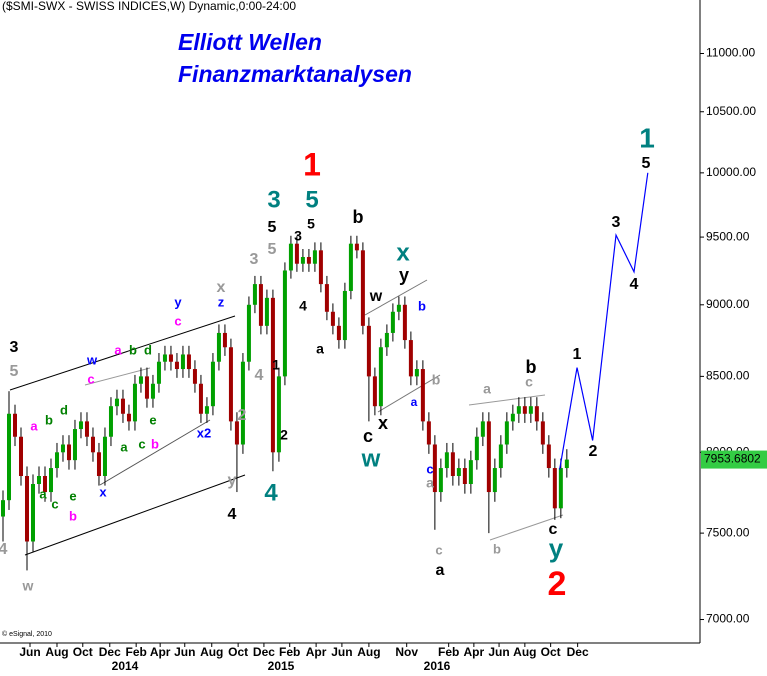  I want to click on x-tick-label: Aug, so click(524, 652).